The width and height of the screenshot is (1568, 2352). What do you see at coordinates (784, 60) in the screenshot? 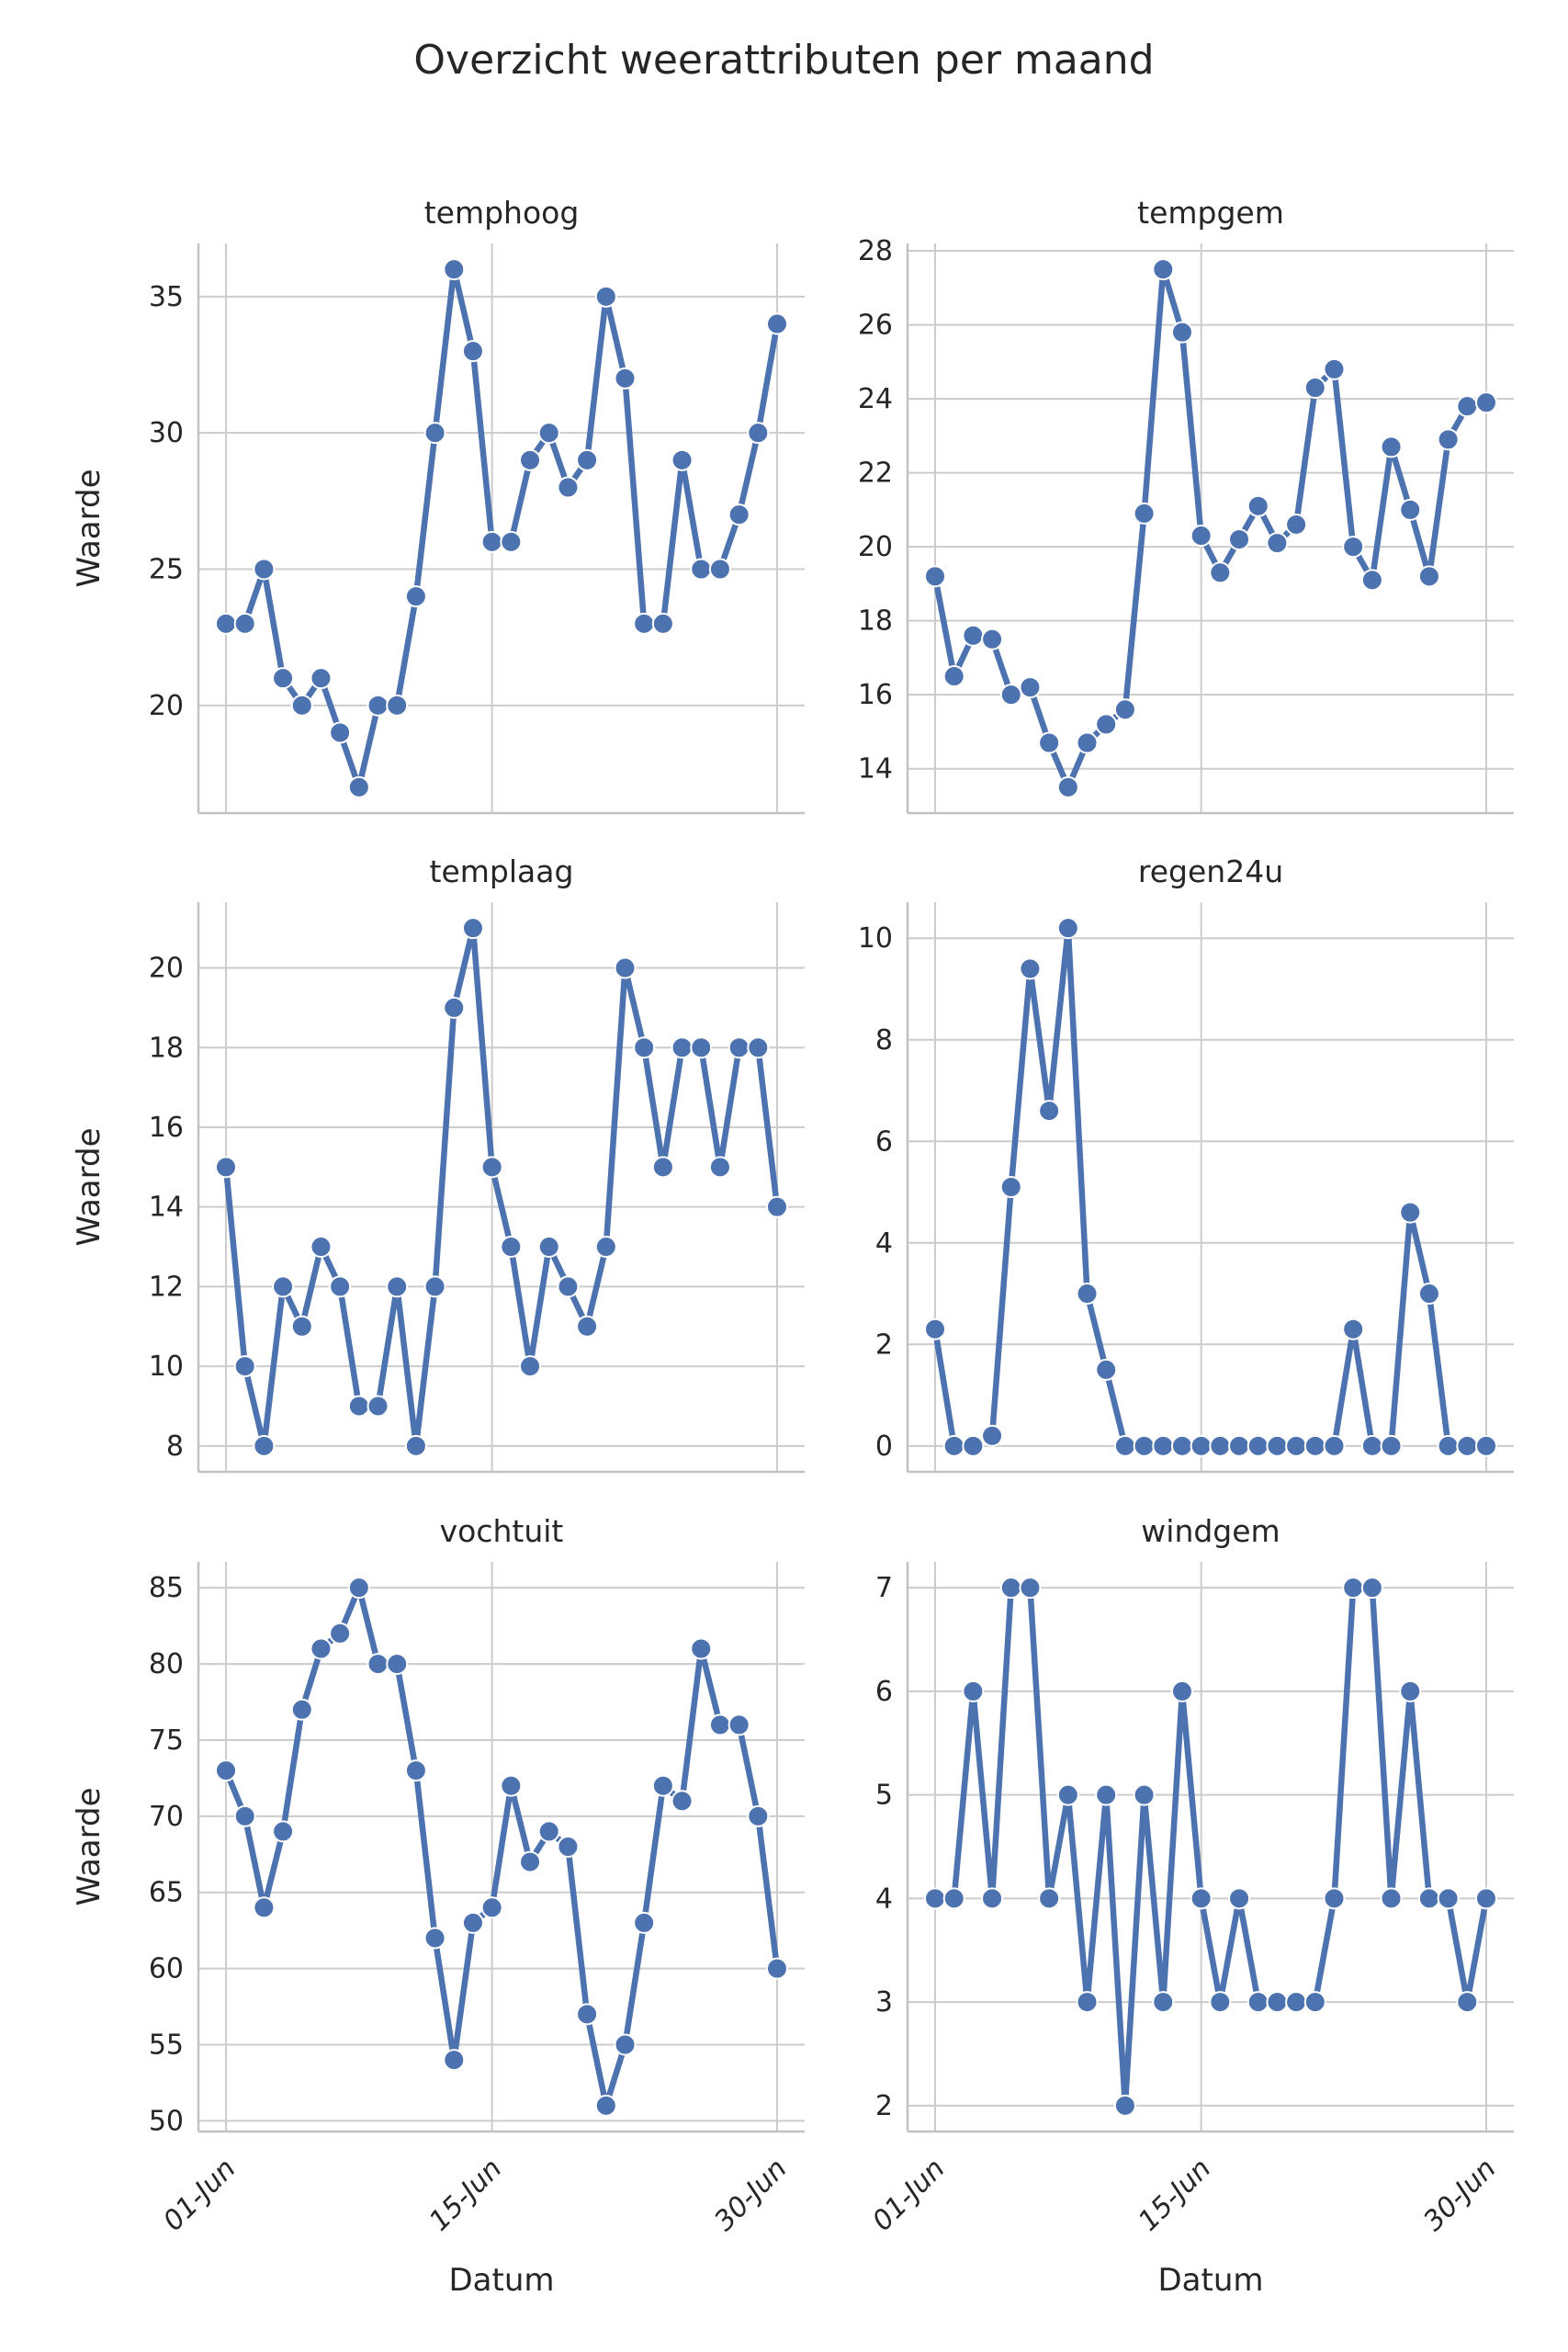
I see `figure-title: Overzicht weerattributen per maand` at bounding box center [784, 60].